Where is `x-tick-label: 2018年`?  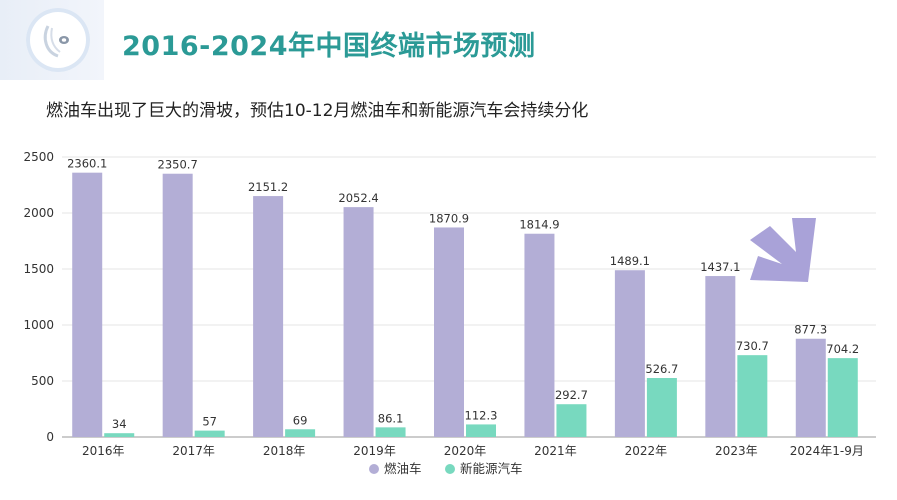 x-tick-label: 2018年 is located at coordinates (284, 451).